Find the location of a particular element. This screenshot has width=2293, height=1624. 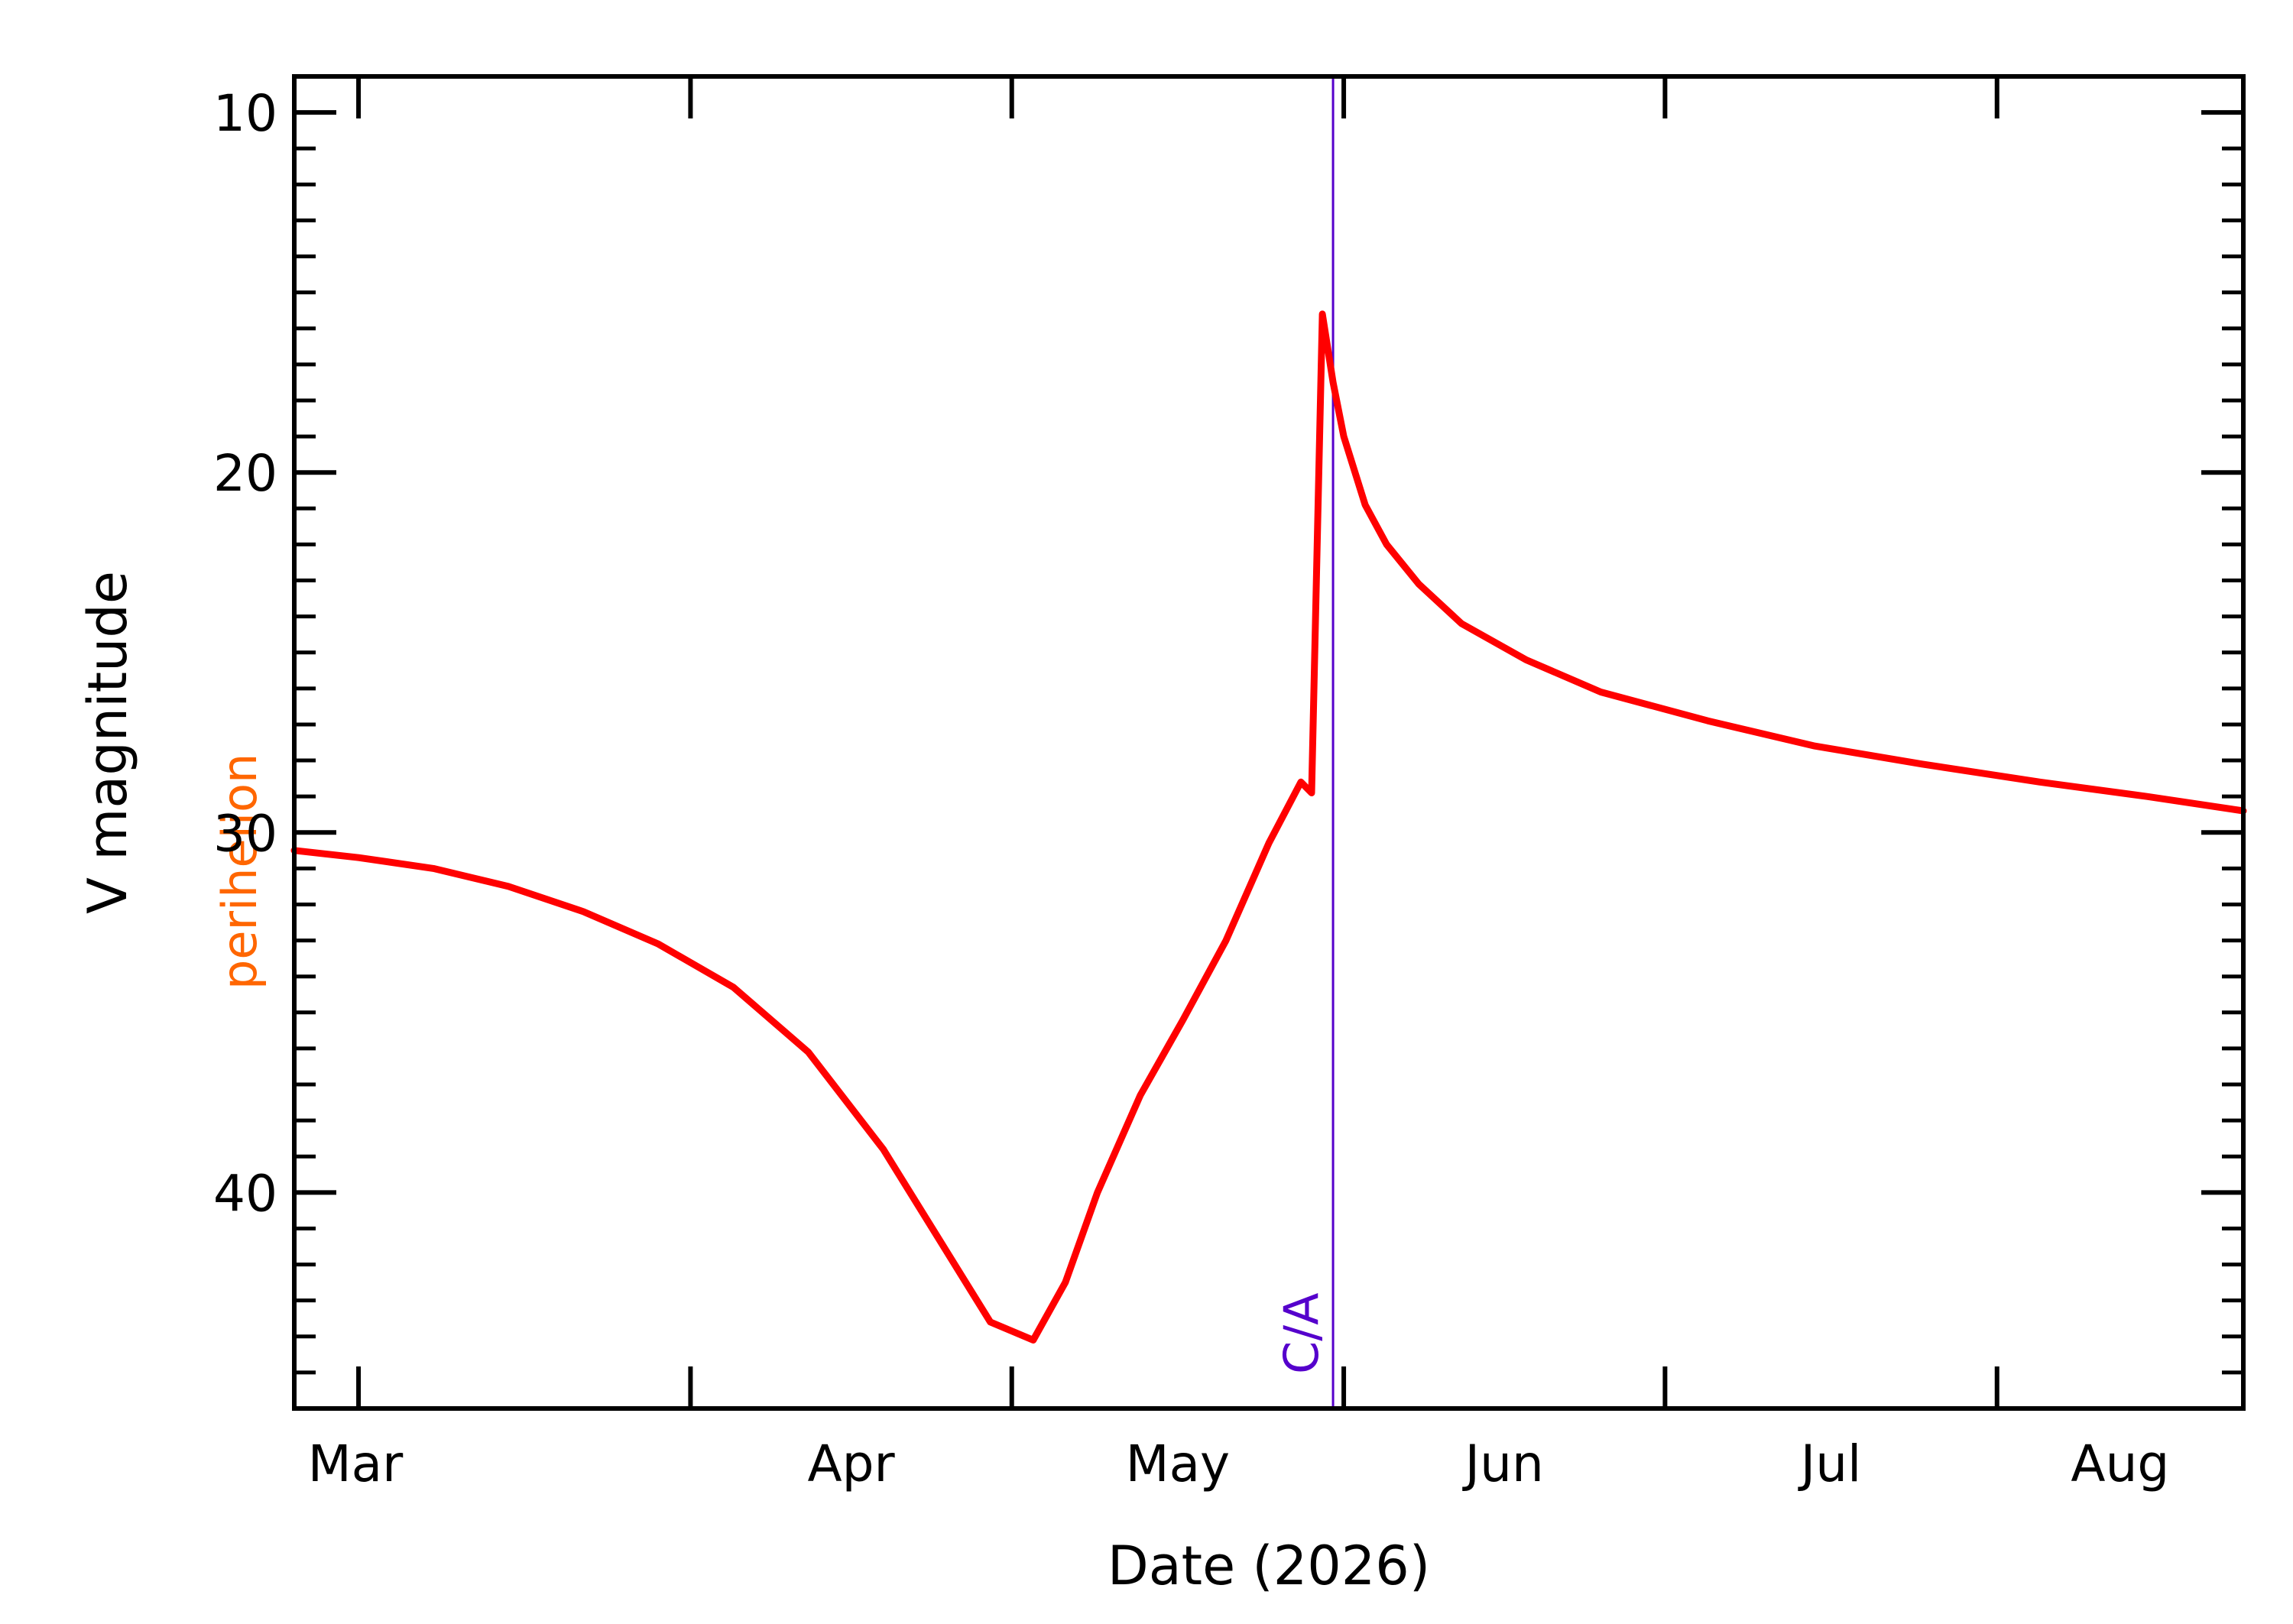

x-axis-title: Date (2026) is located at coordinates (1269, 1566).